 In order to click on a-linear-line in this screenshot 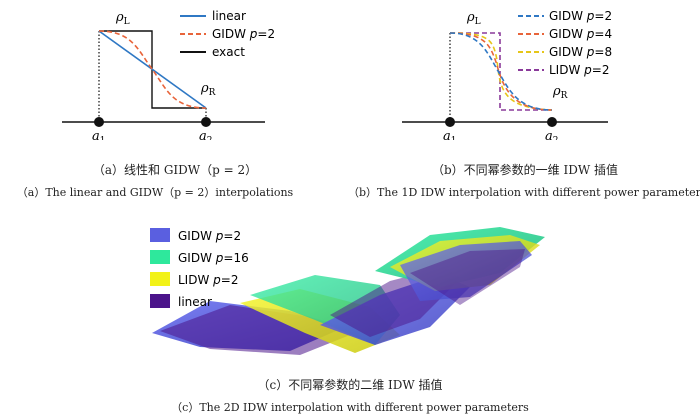, I will do `click(152, 69)`.